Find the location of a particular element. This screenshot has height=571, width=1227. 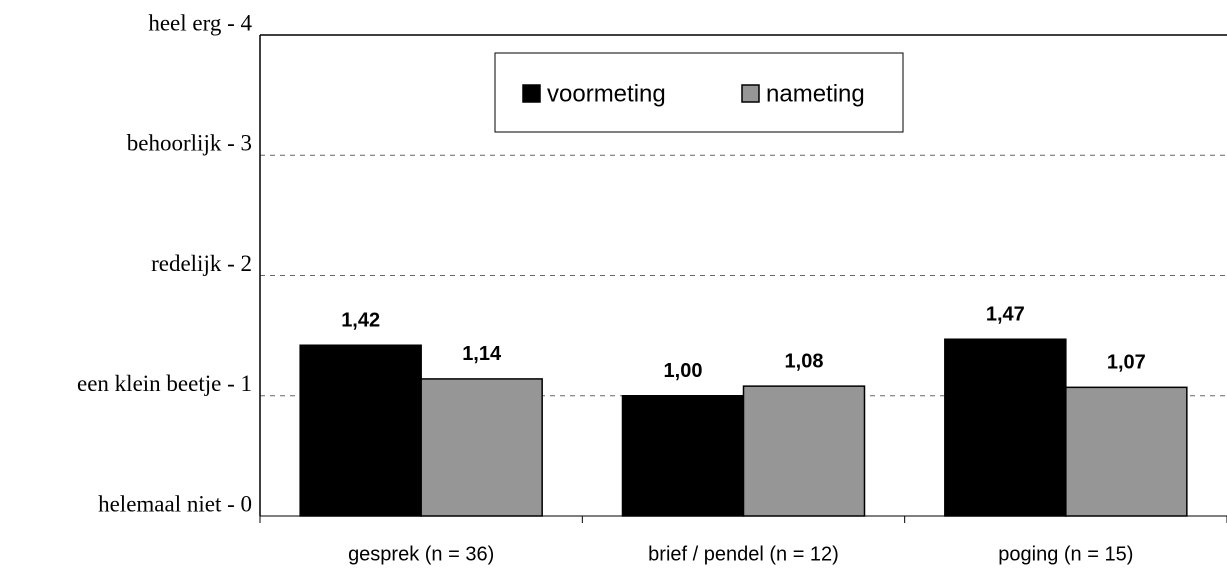

legend-label: voormeting is located at coordinates (606, 93).